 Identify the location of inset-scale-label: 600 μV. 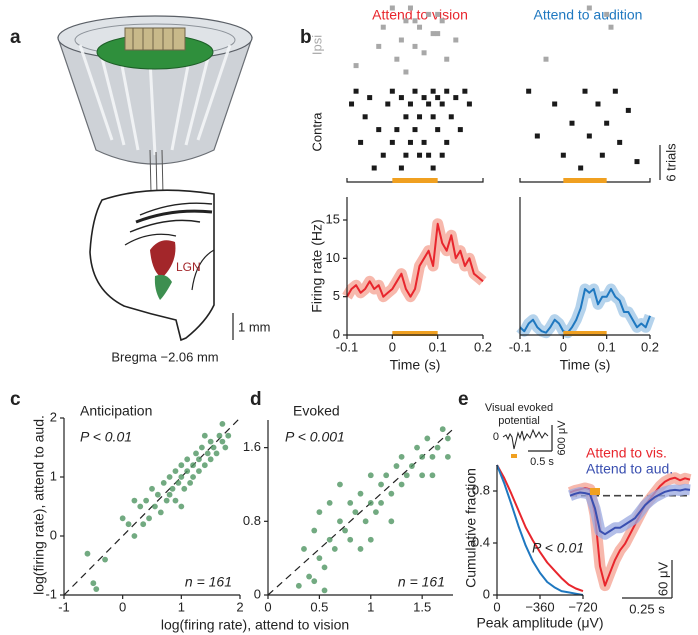
(562, 438).